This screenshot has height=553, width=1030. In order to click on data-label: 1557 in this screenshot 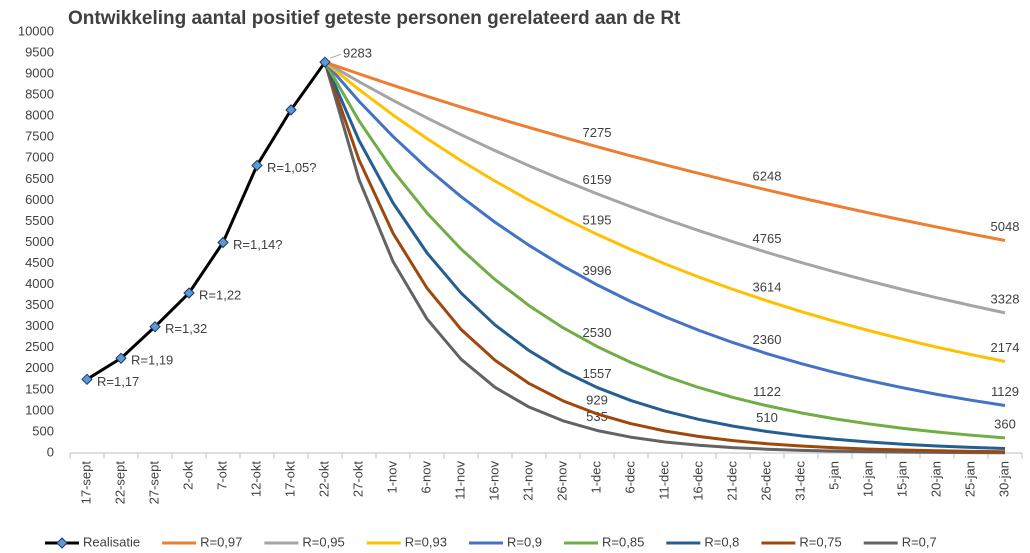, I will do `click(597, 373)`.